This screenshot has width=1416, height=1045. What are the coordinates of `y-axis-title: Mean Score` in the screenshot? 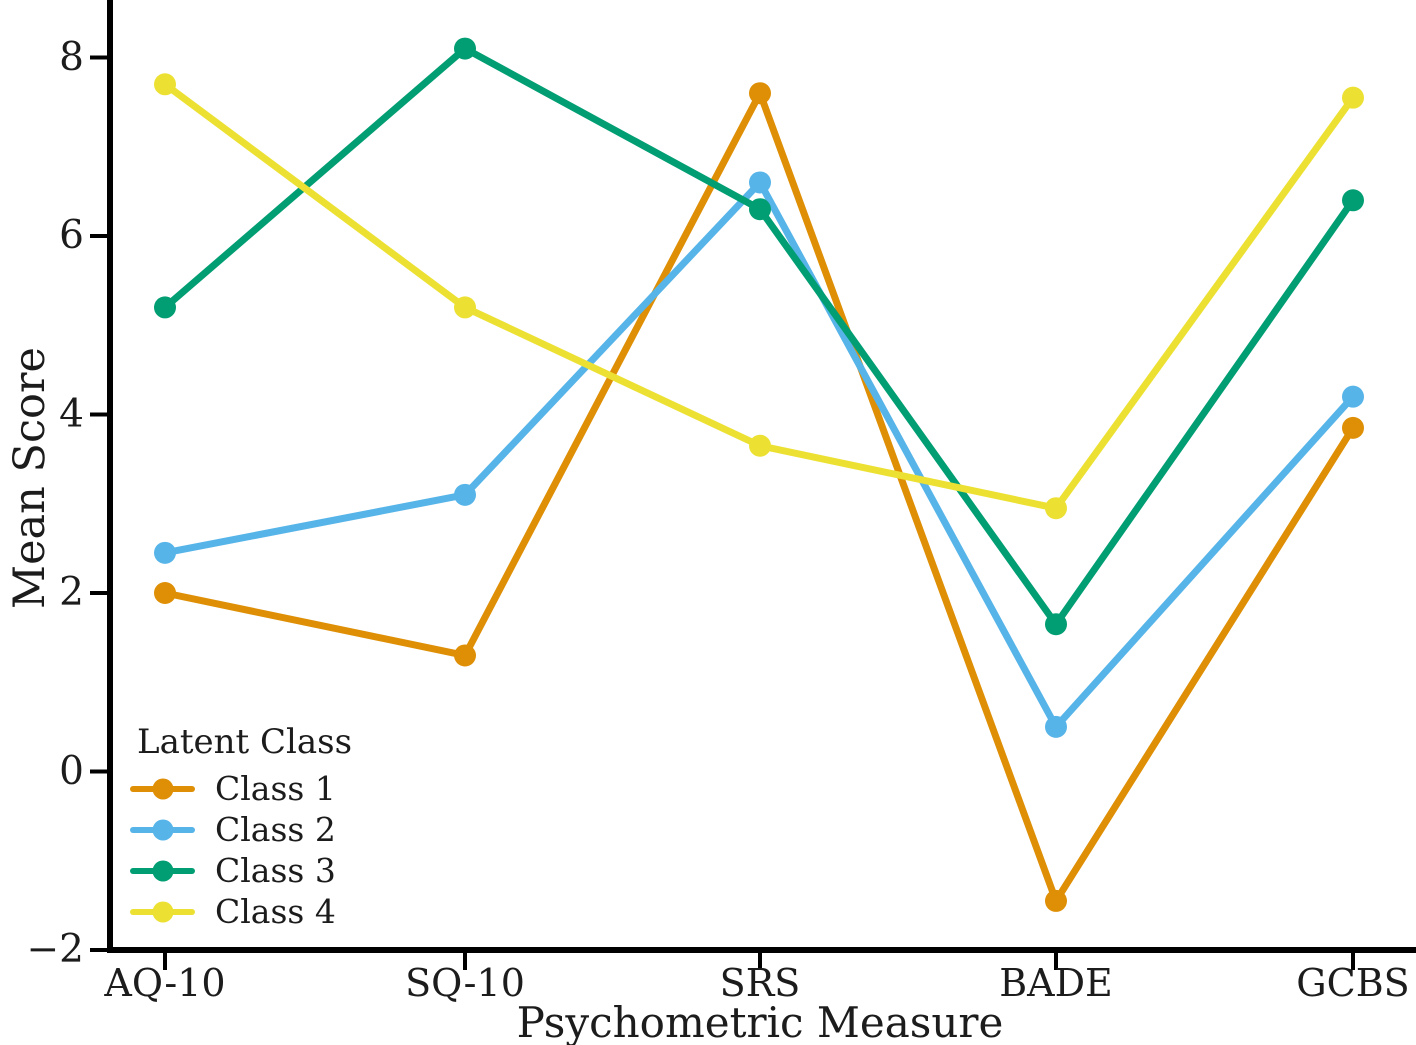 It's located at (30, 478).